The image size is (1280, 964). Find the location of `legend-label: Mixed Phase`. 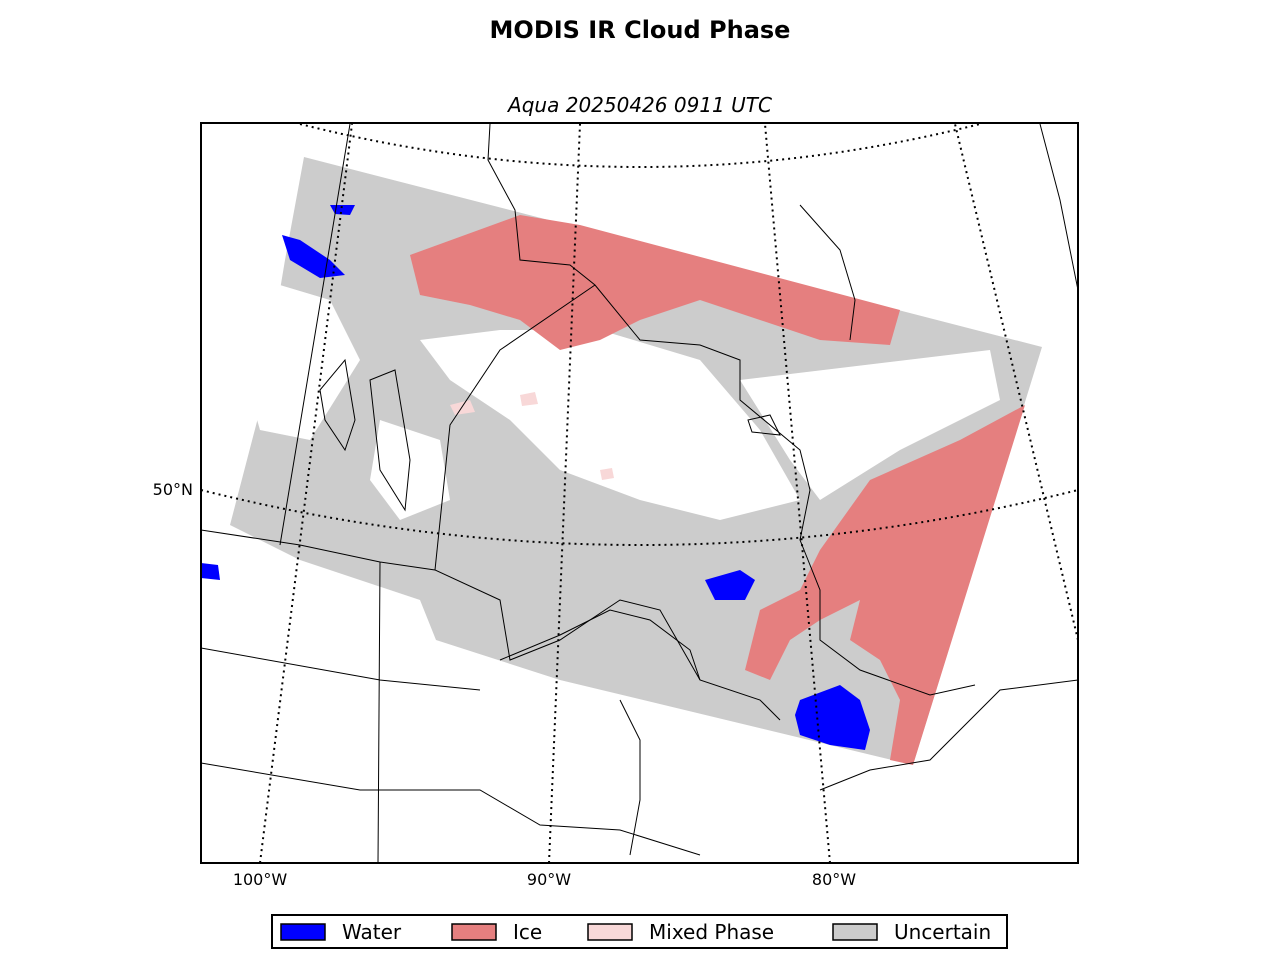

legend-label: Mixed Phase is located at coordinates (711, 932).